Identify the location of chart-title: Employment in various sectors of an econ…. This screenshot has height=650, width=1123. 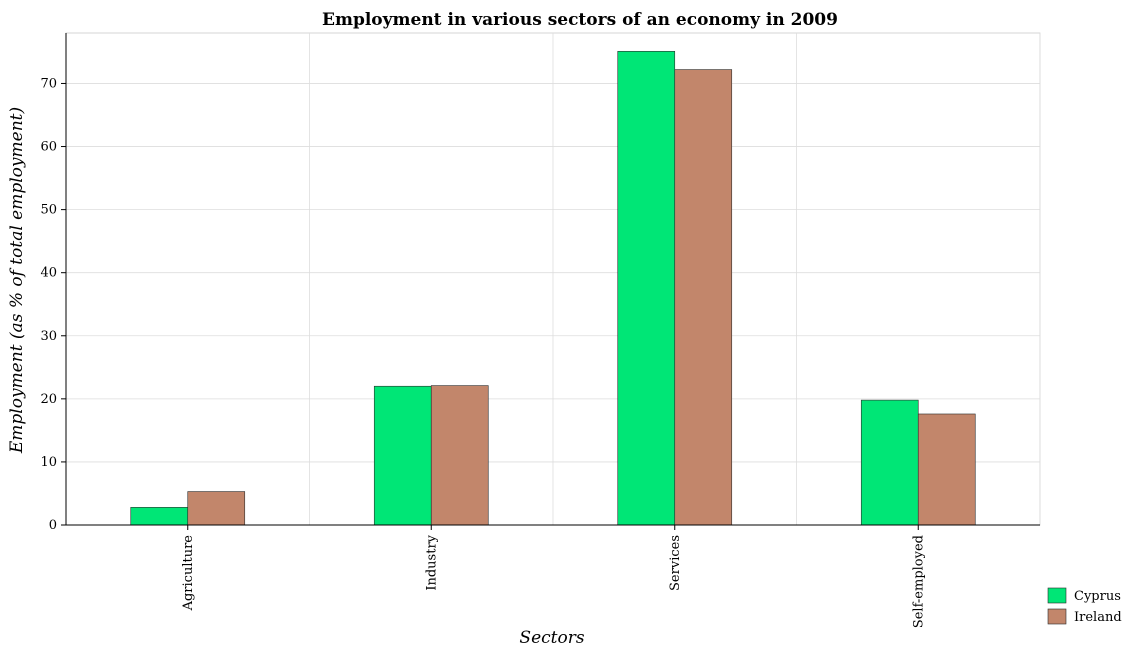
(580, 20).